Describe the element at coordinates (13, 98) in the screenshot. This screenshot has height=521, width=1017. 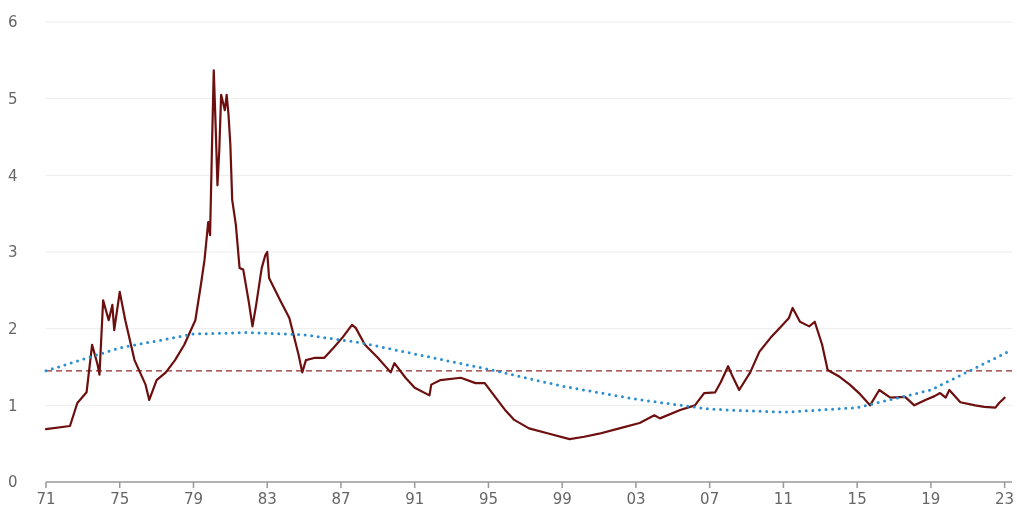
I see `y-tick-label: 5` at that location.